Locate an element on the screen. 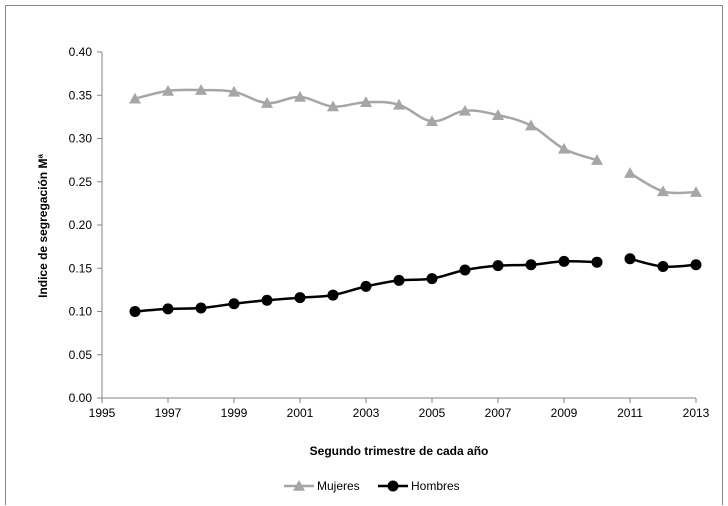 This screenshot has width=728, height=506. x-axis-title: Segundo trimestre de cada año is located at coordinates (399, 451).